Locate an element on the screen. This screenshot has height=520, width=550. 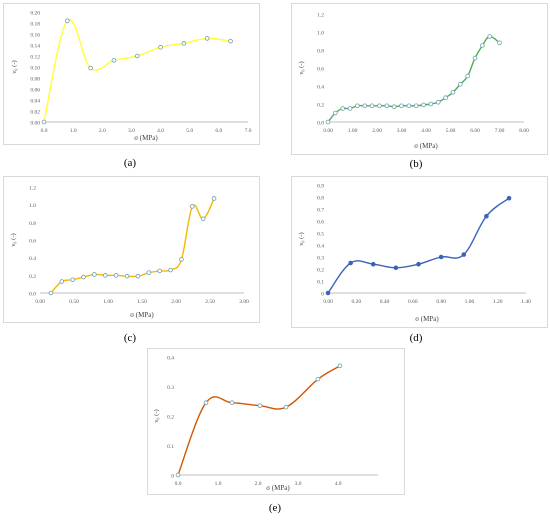
y-tick-label-b: 1.2 is located at coordinates (320, 16).